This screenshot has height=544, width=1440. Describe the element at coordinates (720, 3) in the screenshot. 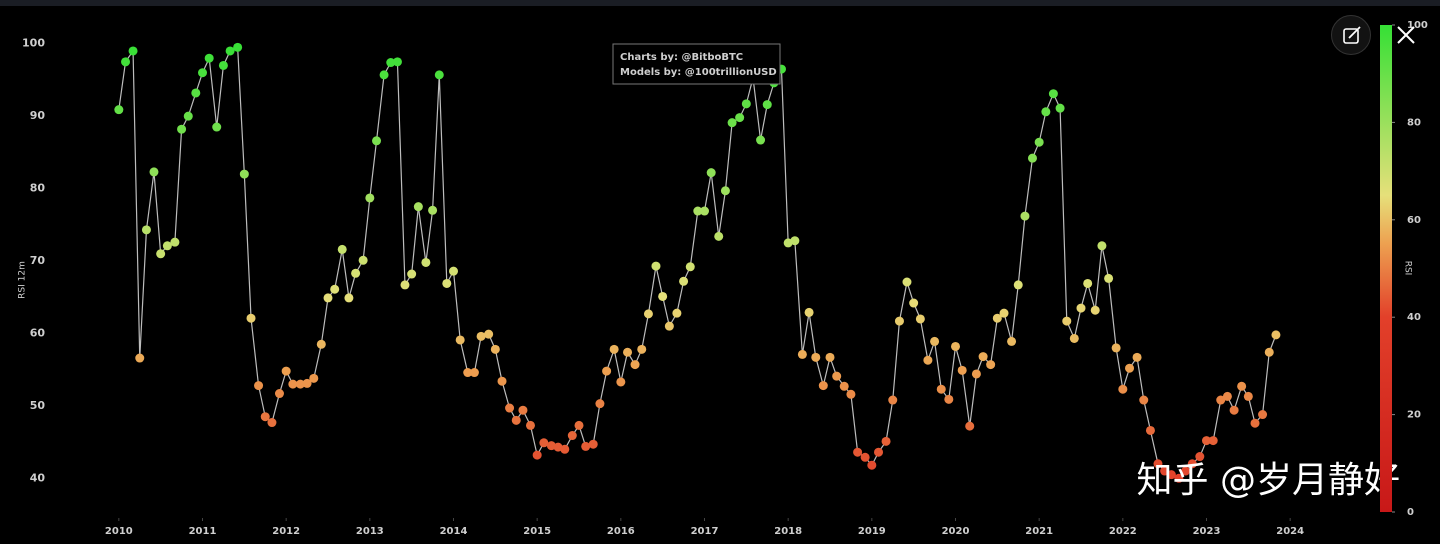

I see `top-band` at that location.